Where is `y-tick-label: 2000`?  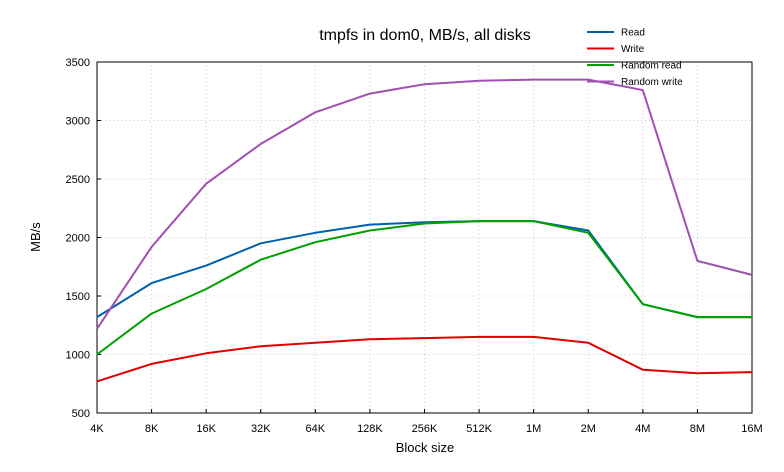
y-tick-label: 2000 is located at coordinates (78, 239).